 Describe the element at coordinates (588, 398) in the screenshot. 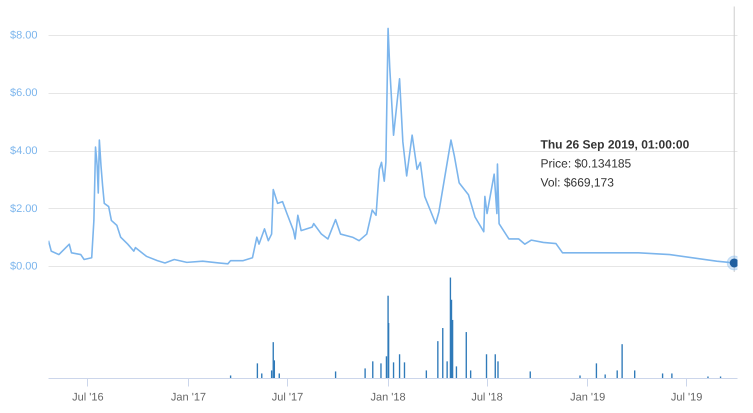

I see `x-tick-label: Jan '19` at that location.